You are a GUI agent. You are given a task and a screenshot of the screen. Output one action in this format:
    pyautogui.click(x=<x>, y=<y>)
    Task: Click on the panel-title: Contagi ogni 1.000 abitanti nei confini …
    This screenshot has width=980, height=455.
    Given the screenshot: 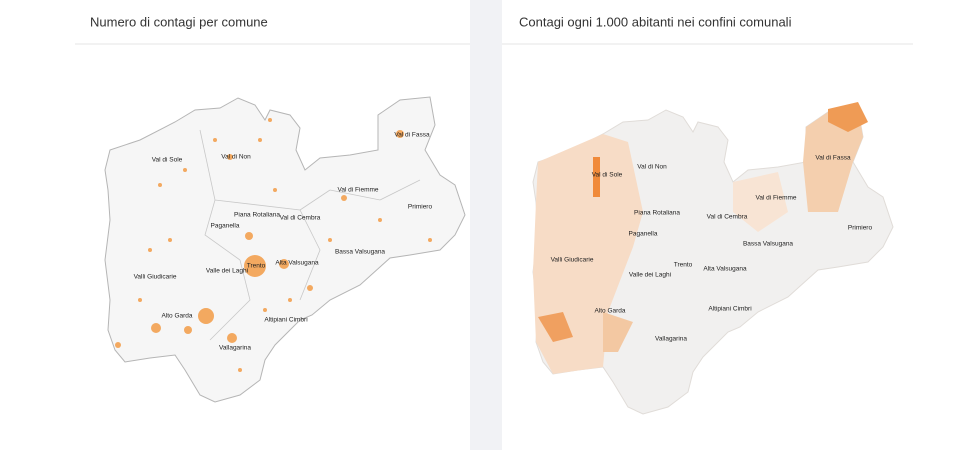 What is the action you would take?
    pyautogui.click(x=655, y=21)
    